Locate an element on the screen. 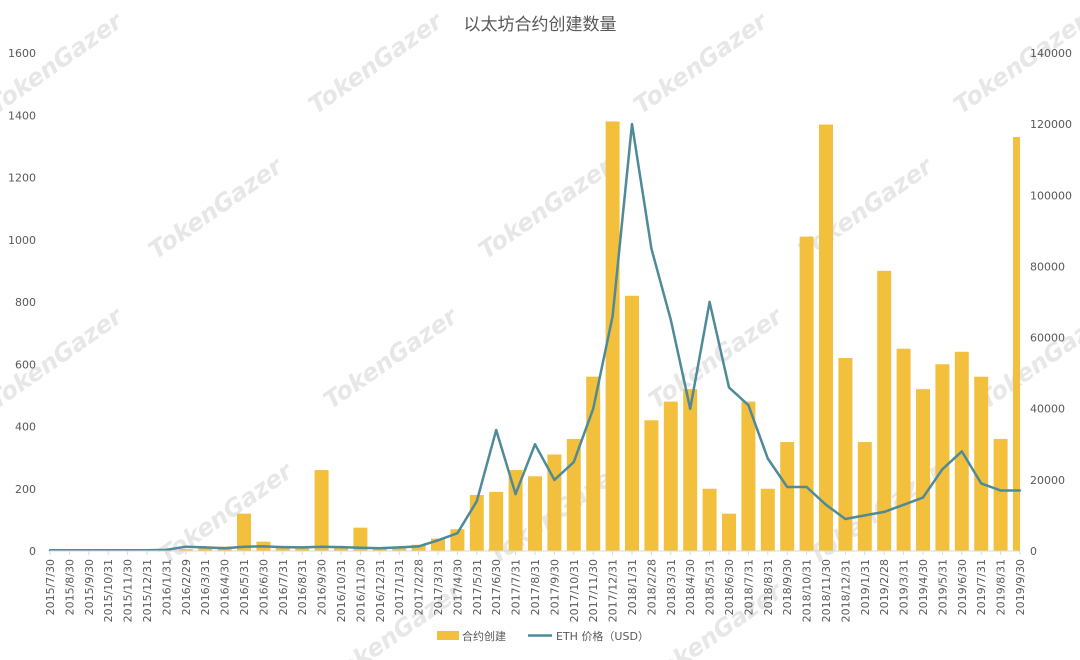  x-tick-label: 2019/9/30 is located at coordinates (1020, 587).